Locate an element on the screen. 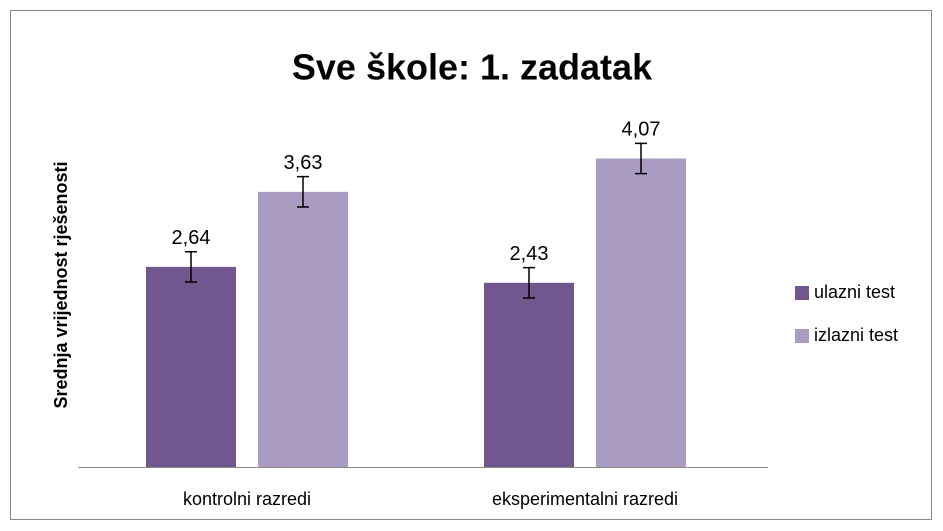 Image resolution: width=943 pixels, height=531 pixels. chart-title: Sve škole: 1. zadatak is located at coordinates (472, 67).